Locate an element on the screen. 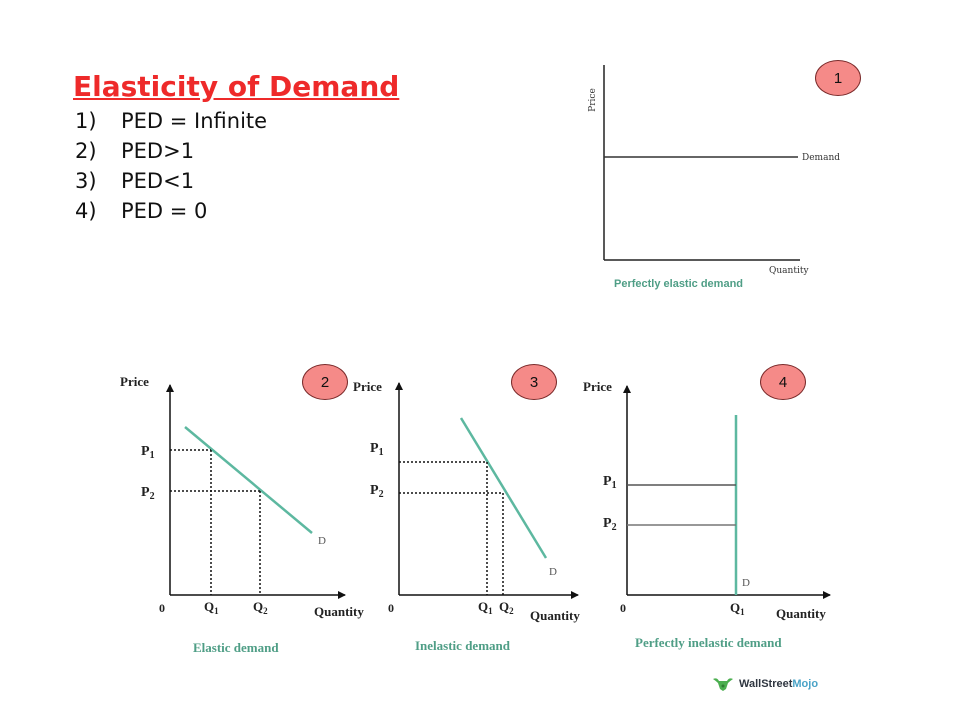 The width and height of the screenshot is (960, 720). badge-1: 1 is located at coordinates (838, 78).